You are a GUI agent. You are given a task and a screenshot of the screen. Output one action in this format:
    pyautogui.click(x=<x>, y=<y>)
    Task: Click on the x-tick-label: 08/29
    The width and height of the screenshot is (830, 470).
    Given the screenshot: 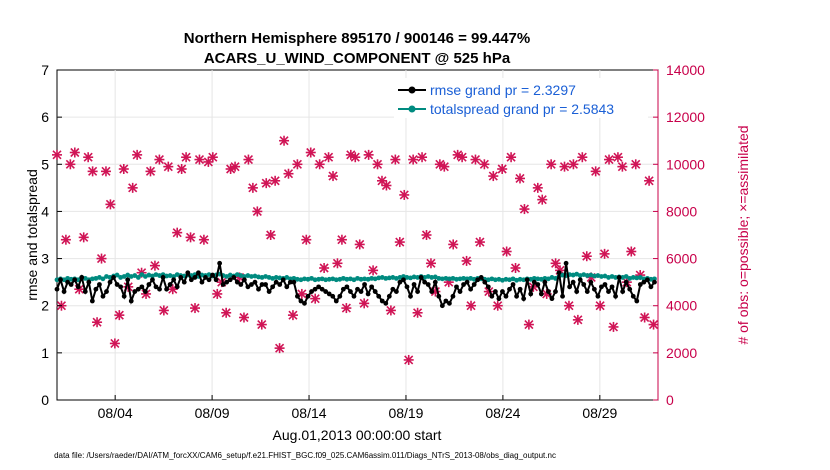 What is the action you would take?
    pyautogui.click(x=599, y=413)
    